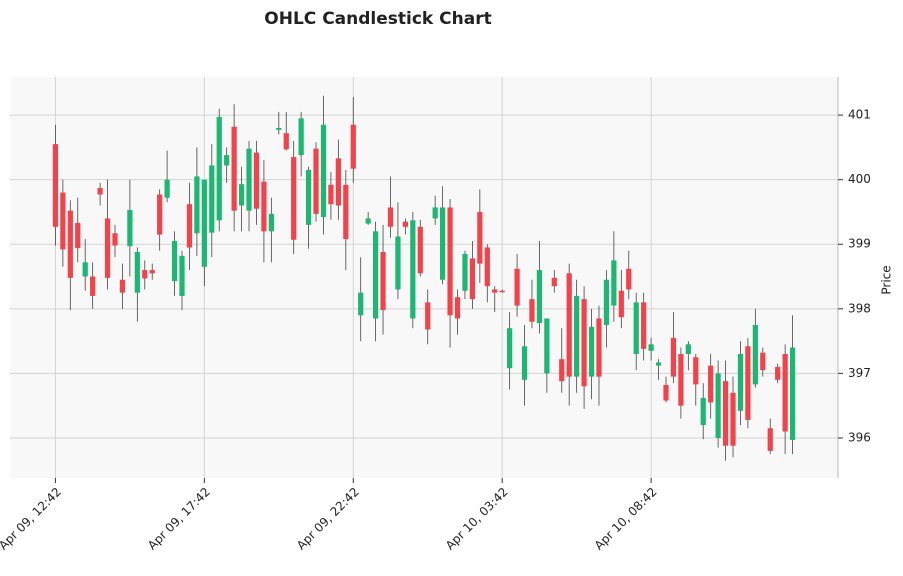 The width and height of the screenshot is (903, 576). I want to click on chart-title: OHLC Candlestick Chart, so click(377, 19).